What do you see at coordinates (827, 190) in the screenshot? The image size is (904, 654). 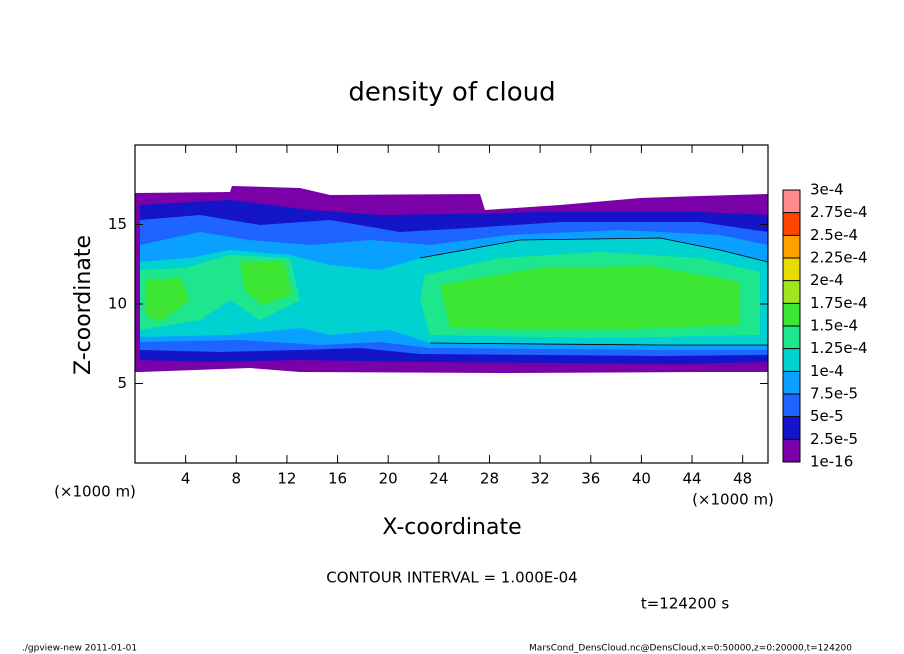 I see `colorbar-label: 3e-4` at bounding box center [827, 190].